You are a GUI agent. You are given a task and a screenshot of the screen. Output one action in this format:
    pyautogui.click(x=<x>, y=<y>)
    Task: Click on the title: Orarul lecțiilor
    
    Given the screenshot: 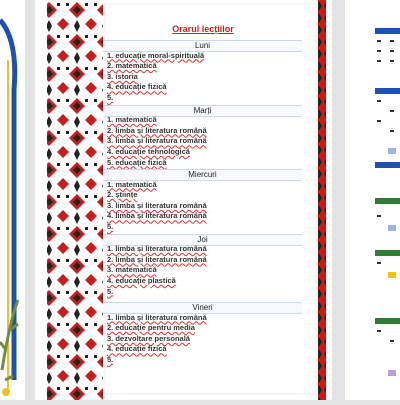 What is the action you would take?
    pyautogui.click(x=203, y=29)
    